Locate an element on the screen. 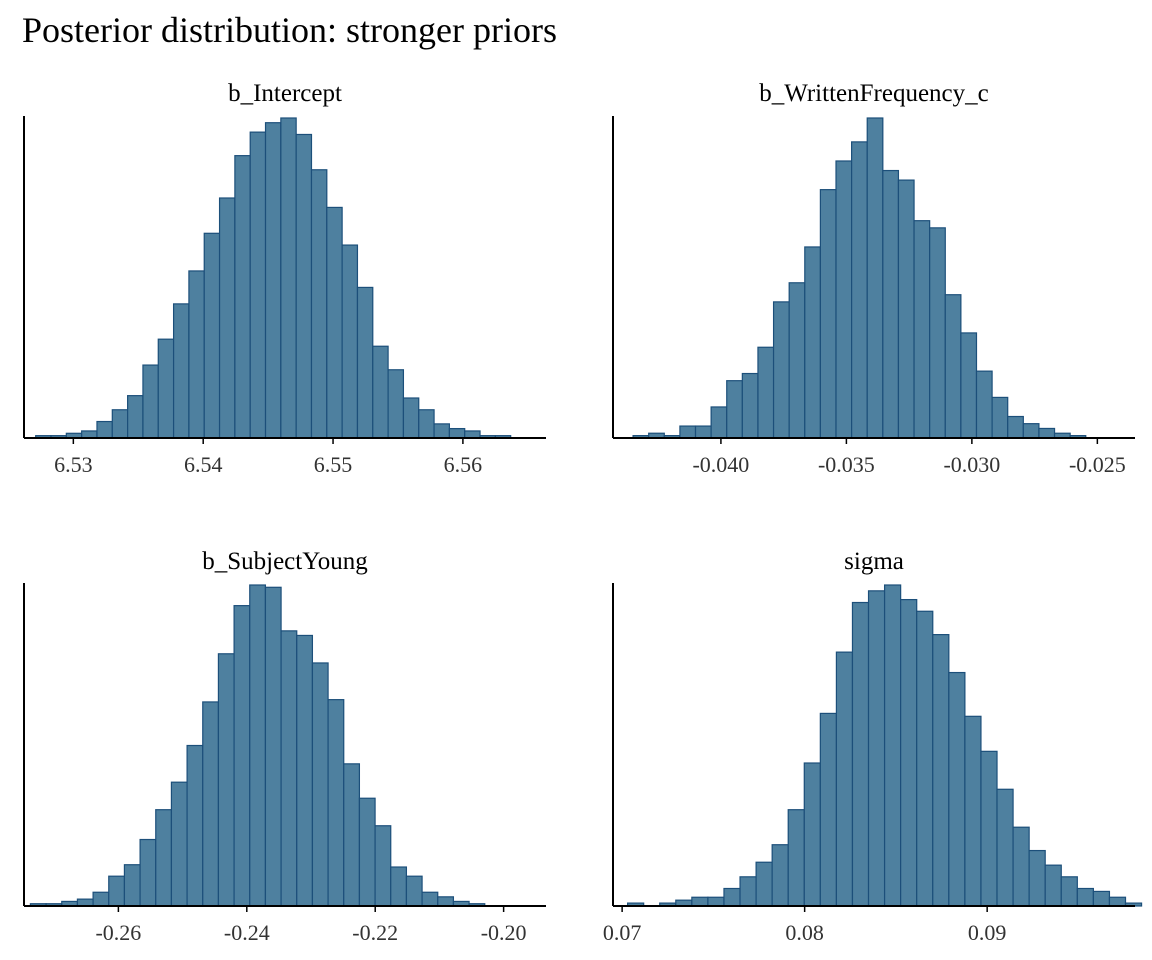  x-tick-label: 6.55 is located at coordinates (333, 464).